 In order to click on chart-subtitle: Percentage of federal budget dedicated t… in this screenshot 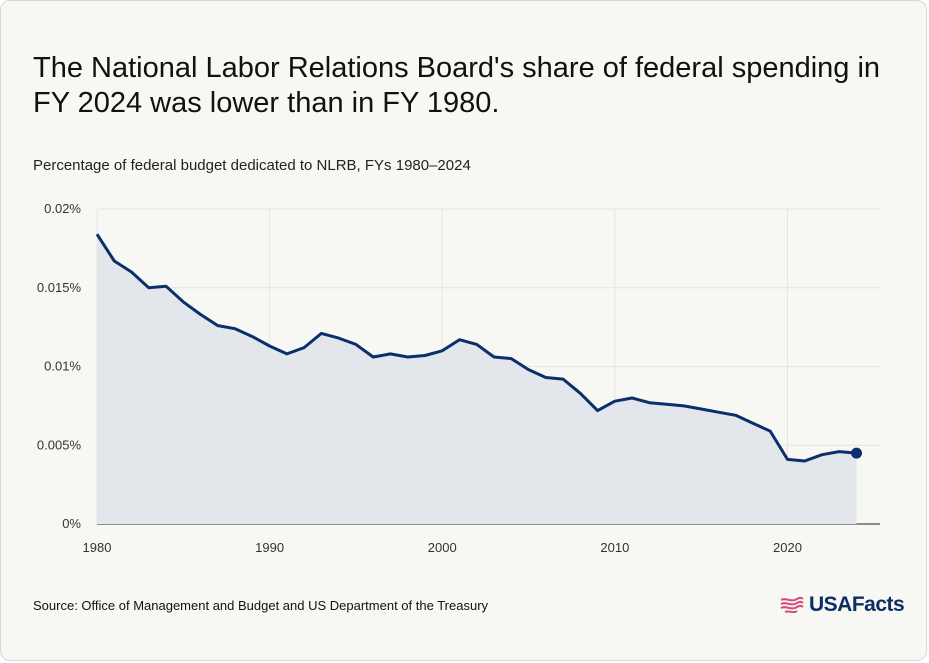, I will do `click(252, 165)`.